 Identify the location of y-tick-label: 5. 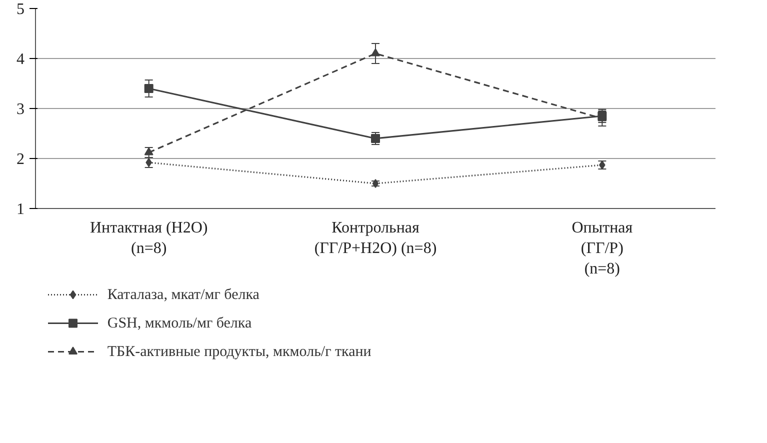
(20, 9).